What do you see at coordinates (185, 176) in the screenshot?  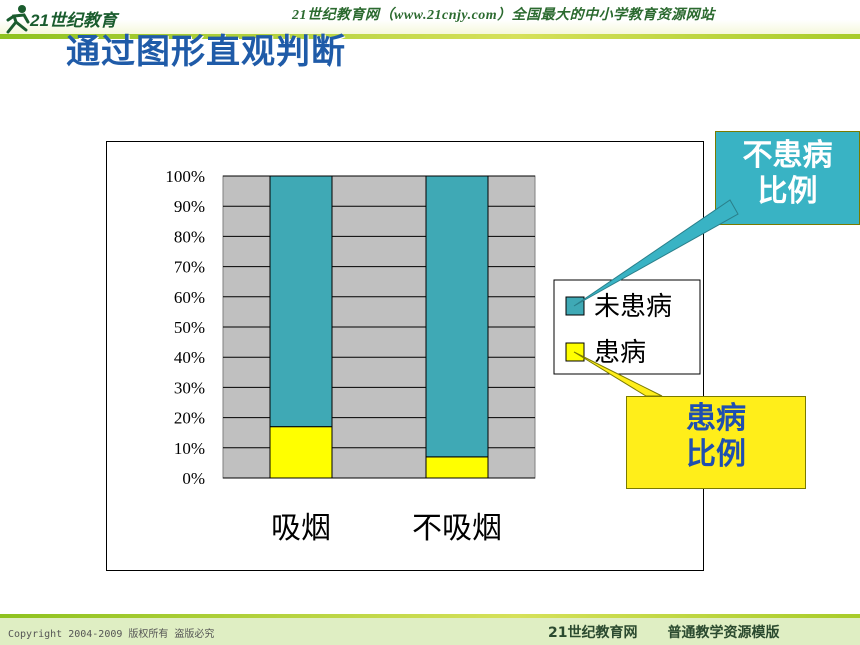 I see `y-tick-label: 100%` at bounding box center [185, 176].